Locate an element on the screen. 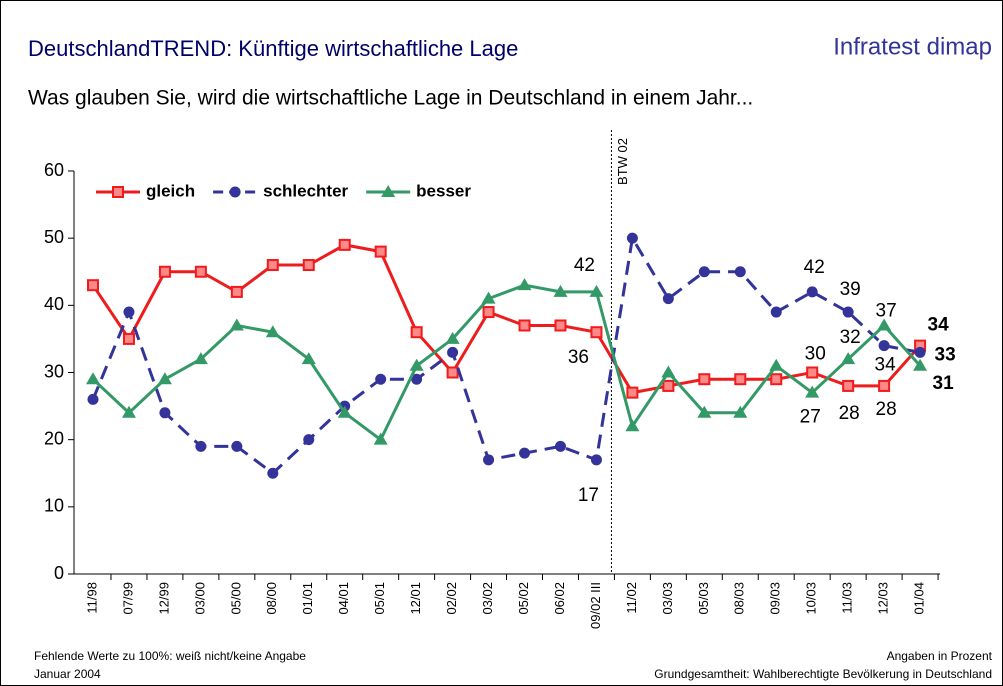  data-label: 37 is located at coordinates (886, 310).